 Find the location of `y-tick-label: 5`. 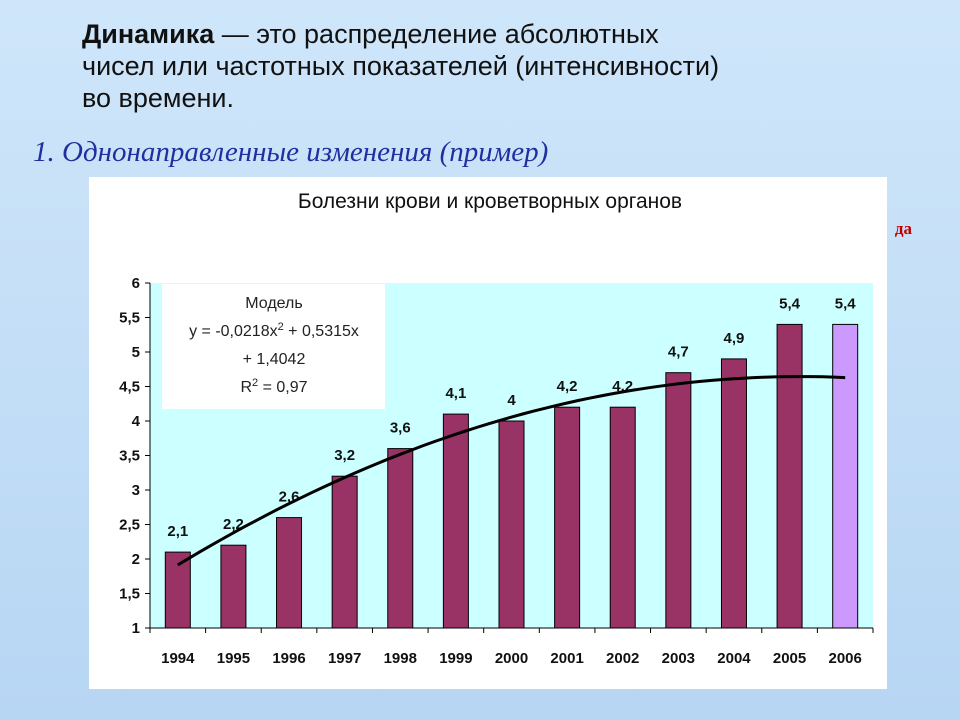

y-tick-label: 5 is located at coordinates (136, 352).